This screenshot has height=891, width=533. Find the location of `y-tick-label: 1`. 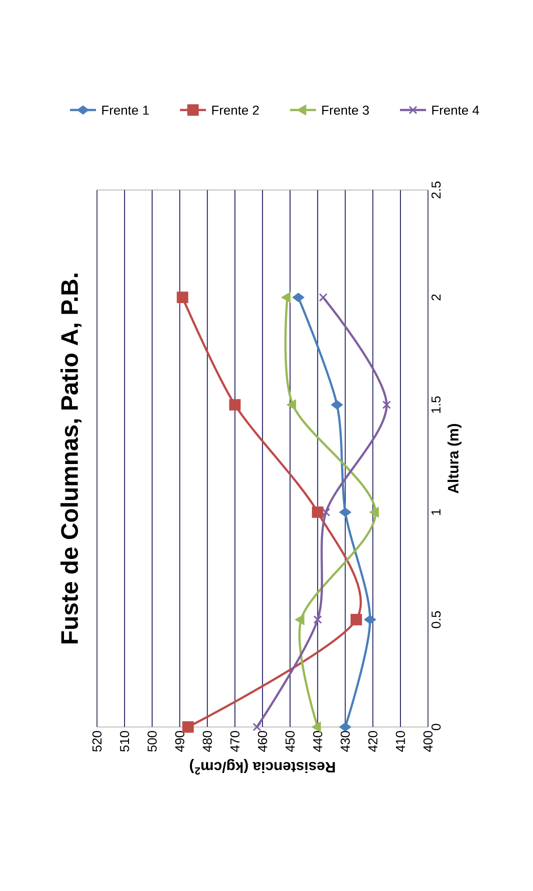

y-tick-label: 1 is located at coordinates (436, 512).